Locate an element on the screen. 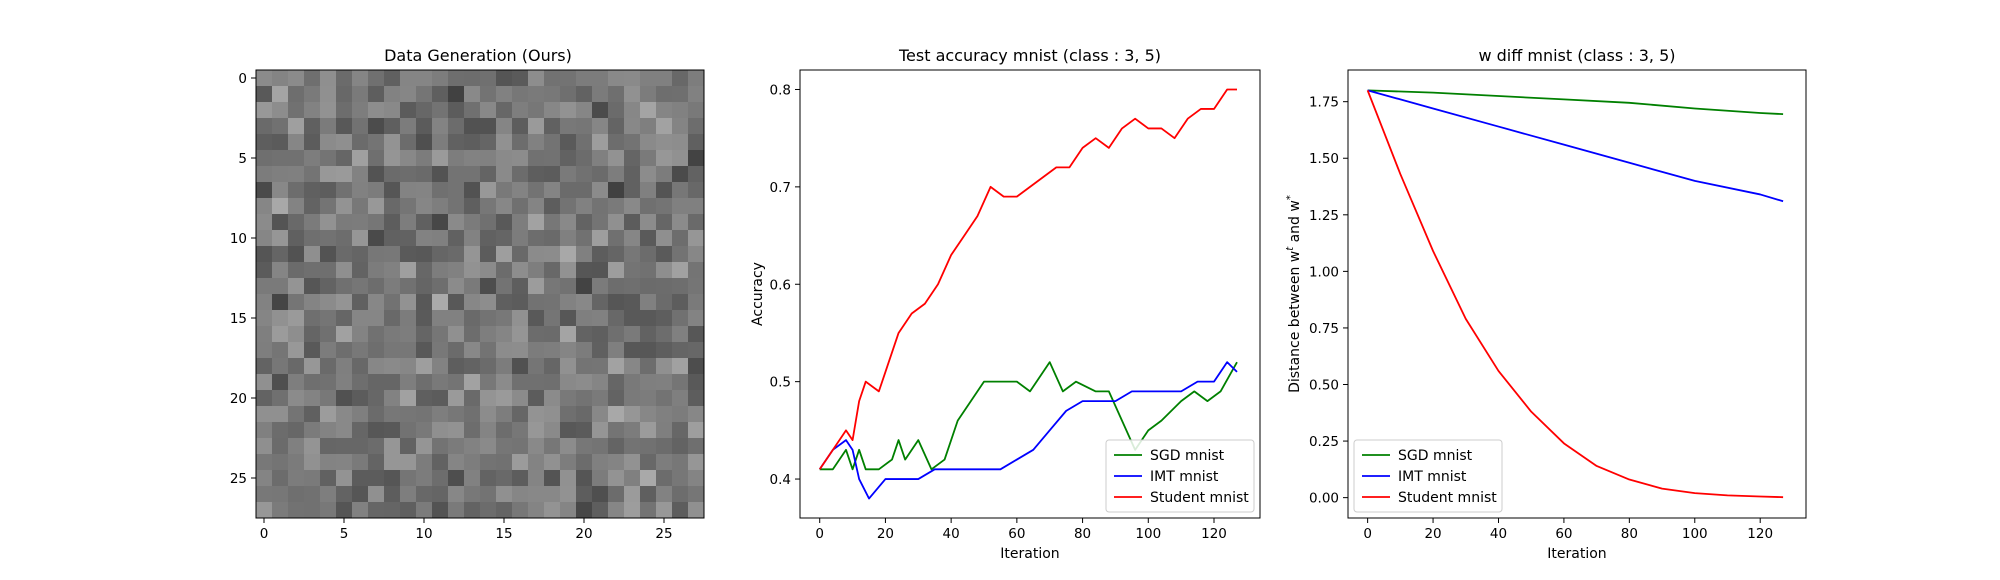 This screenshot has width=2000, height=580. image-x-tick-label: 25 is located at coordinates (663, 534).